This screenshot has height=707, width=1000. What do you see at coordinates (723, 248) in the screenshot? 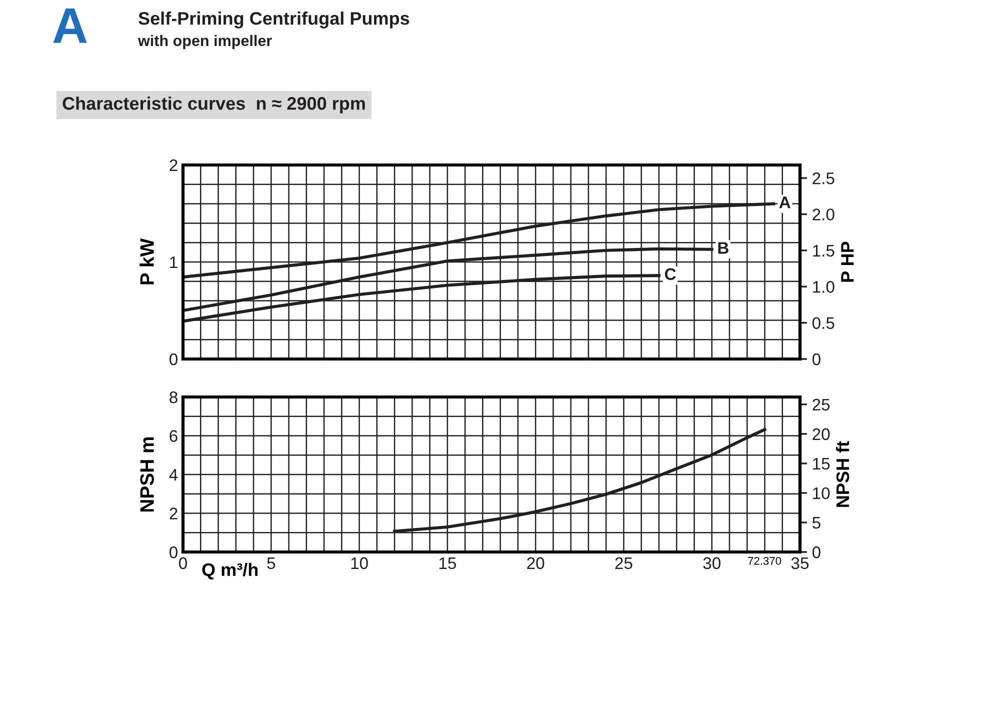
I see `series-label: B` at bounding box center [723, 248].